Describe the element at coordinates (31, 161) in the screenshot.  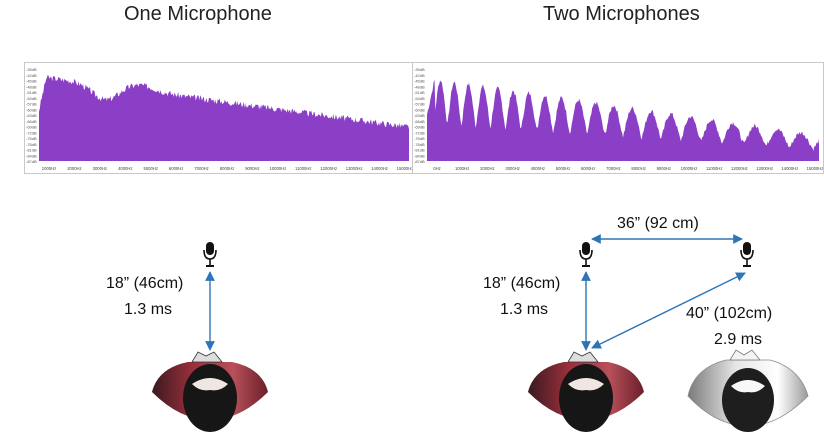
I see `spectrum-one-mic-y-tick: -87dB` at that location.